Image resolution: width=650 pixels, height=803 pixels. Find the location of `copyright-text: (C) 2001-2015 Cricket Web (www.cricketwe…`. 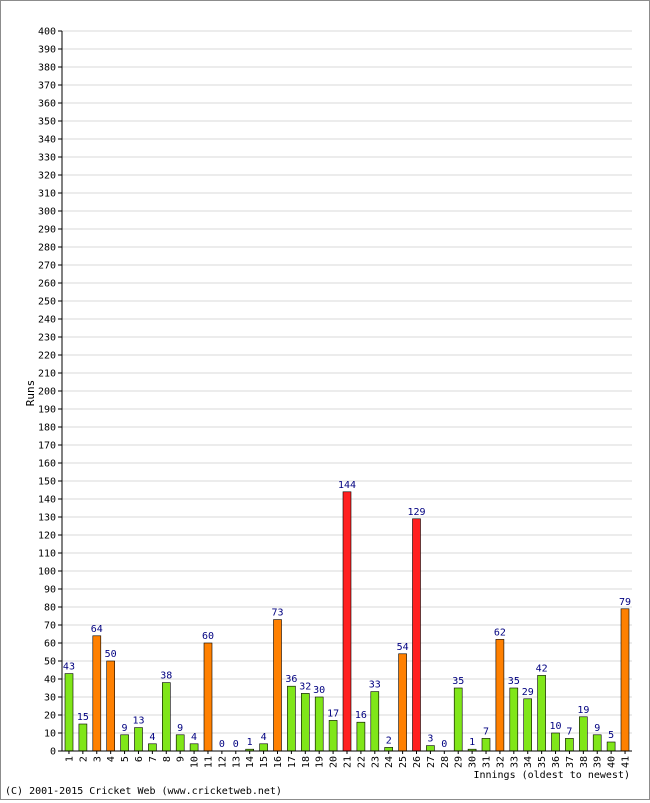

copyright-text: (C) 2001-2015 Cricket Web (www.cricketwe… is located at coordinates (143, 791).